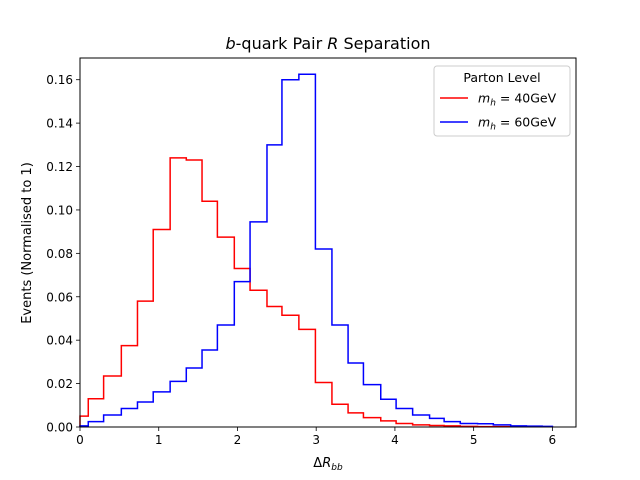 This screenshot has width=640, height=480. What do you see at coordinates (80, 440) in the screenshot?
I see `x-tick-label: 0` at bounding box center [80, 440].